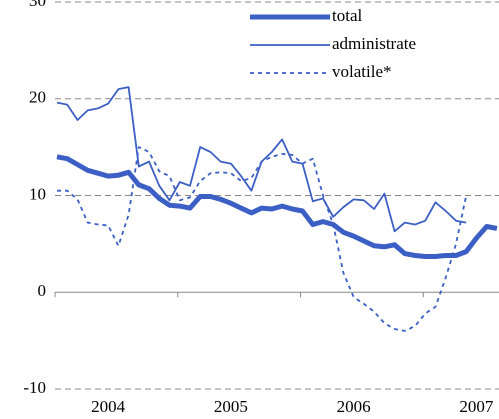 This screenshot has height=419, width=499. Describe the element at coordinates (361, 71) in the screenshot. I see `legend-label: volatile*` at that location.